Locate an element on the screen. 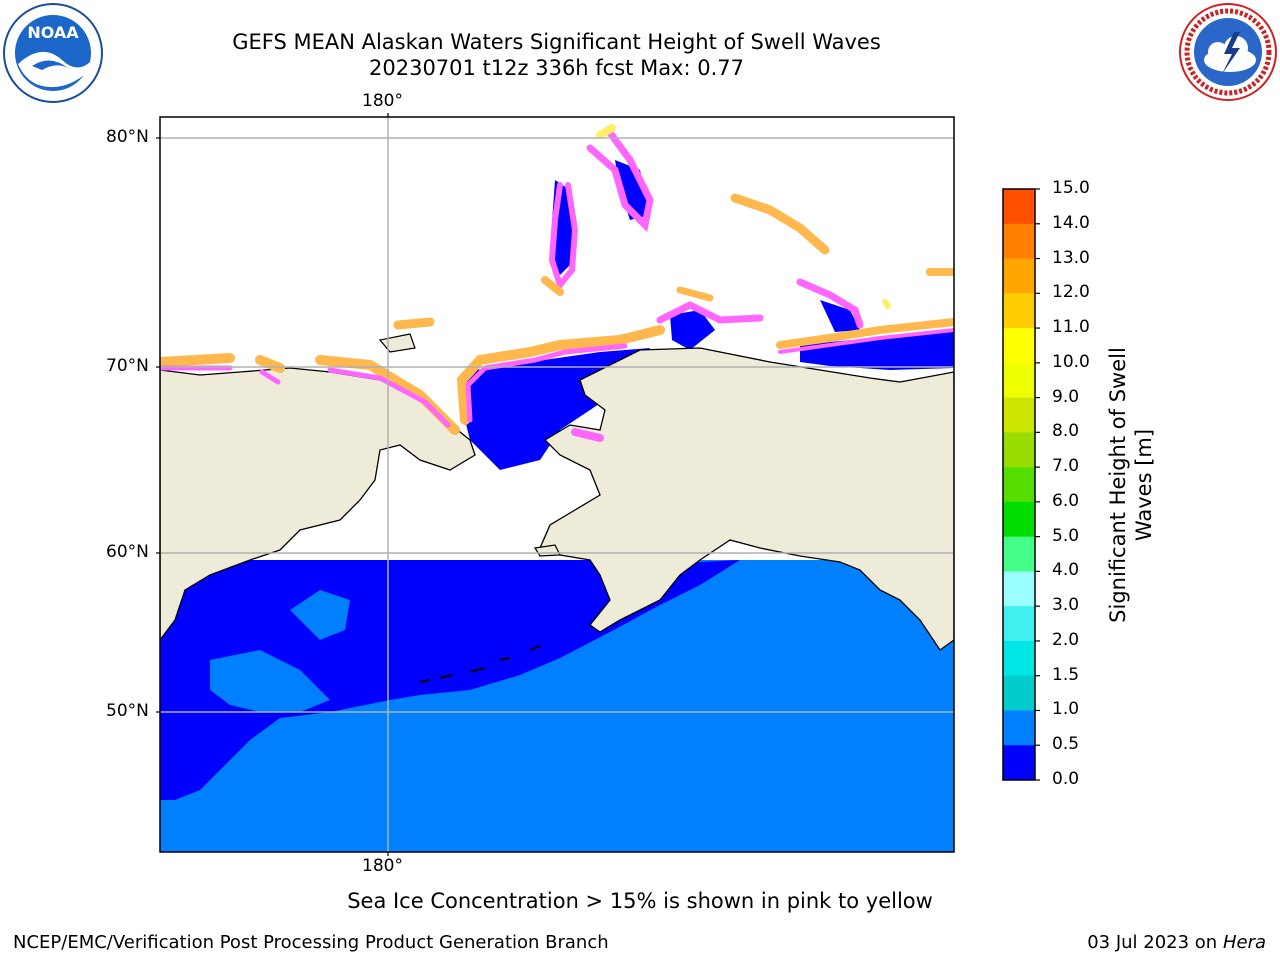 This screenshot has height=960, width=1280. colorbar-tick-label: 6.0 is located at coordinates (1066, 500).